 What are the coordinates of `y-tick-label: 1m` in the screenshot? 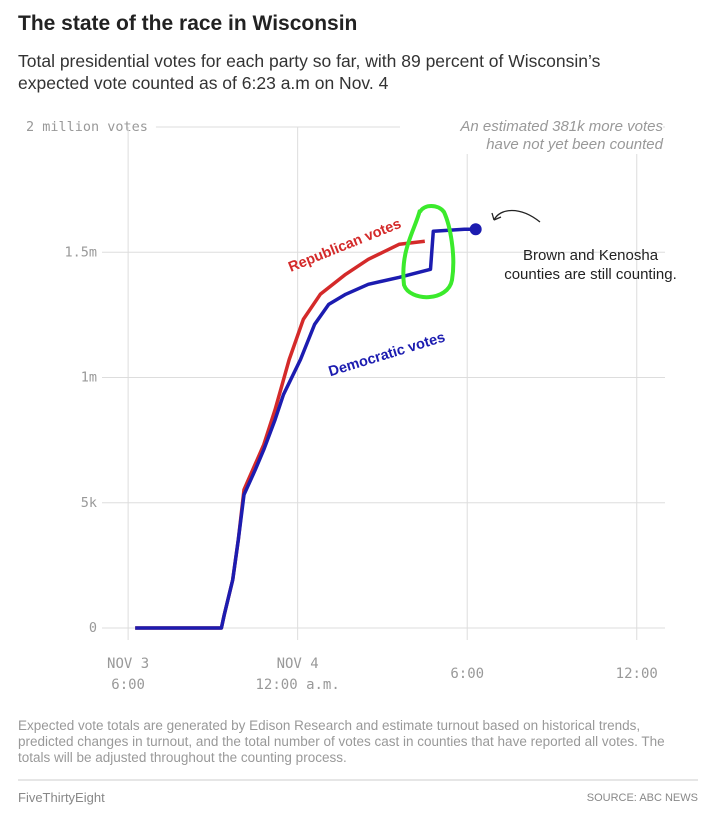 It's located at (89, 378).